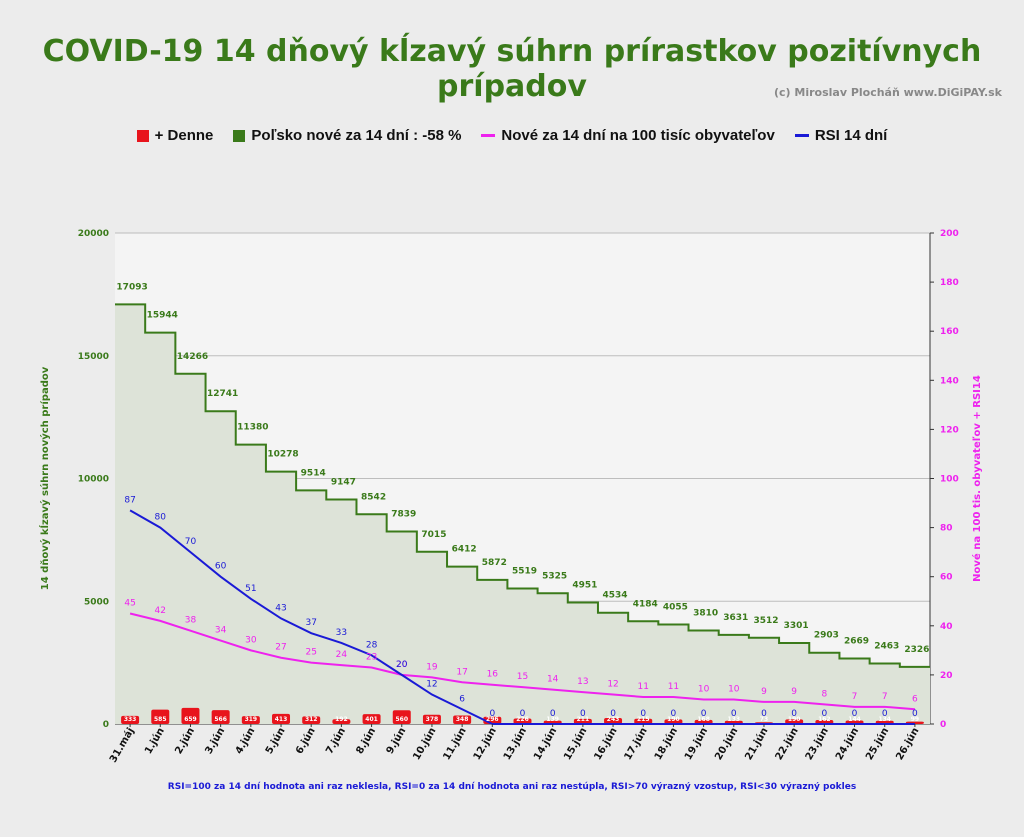 The width and height of the screenshot is (1024, 837). What do you see at coordinates (916, 650) in the screenshot?
I see `step-data-label: 2326` at bounding box center [916, 650].